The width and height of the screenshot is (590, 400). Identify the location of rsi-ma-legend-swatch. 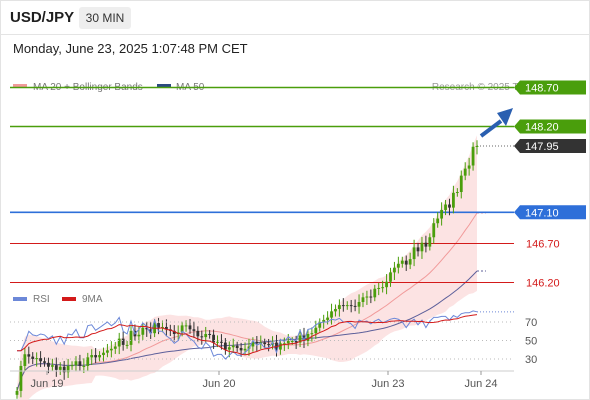
(69, 299).